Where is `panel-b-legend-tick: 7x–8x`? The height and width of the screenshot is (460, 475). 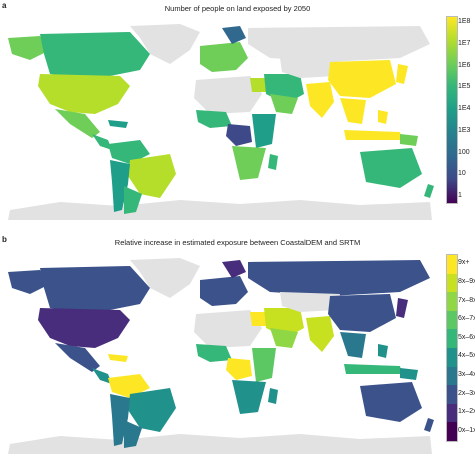 panel-b-legend-tick: 7x–8x is located at coordinates (466, 300).